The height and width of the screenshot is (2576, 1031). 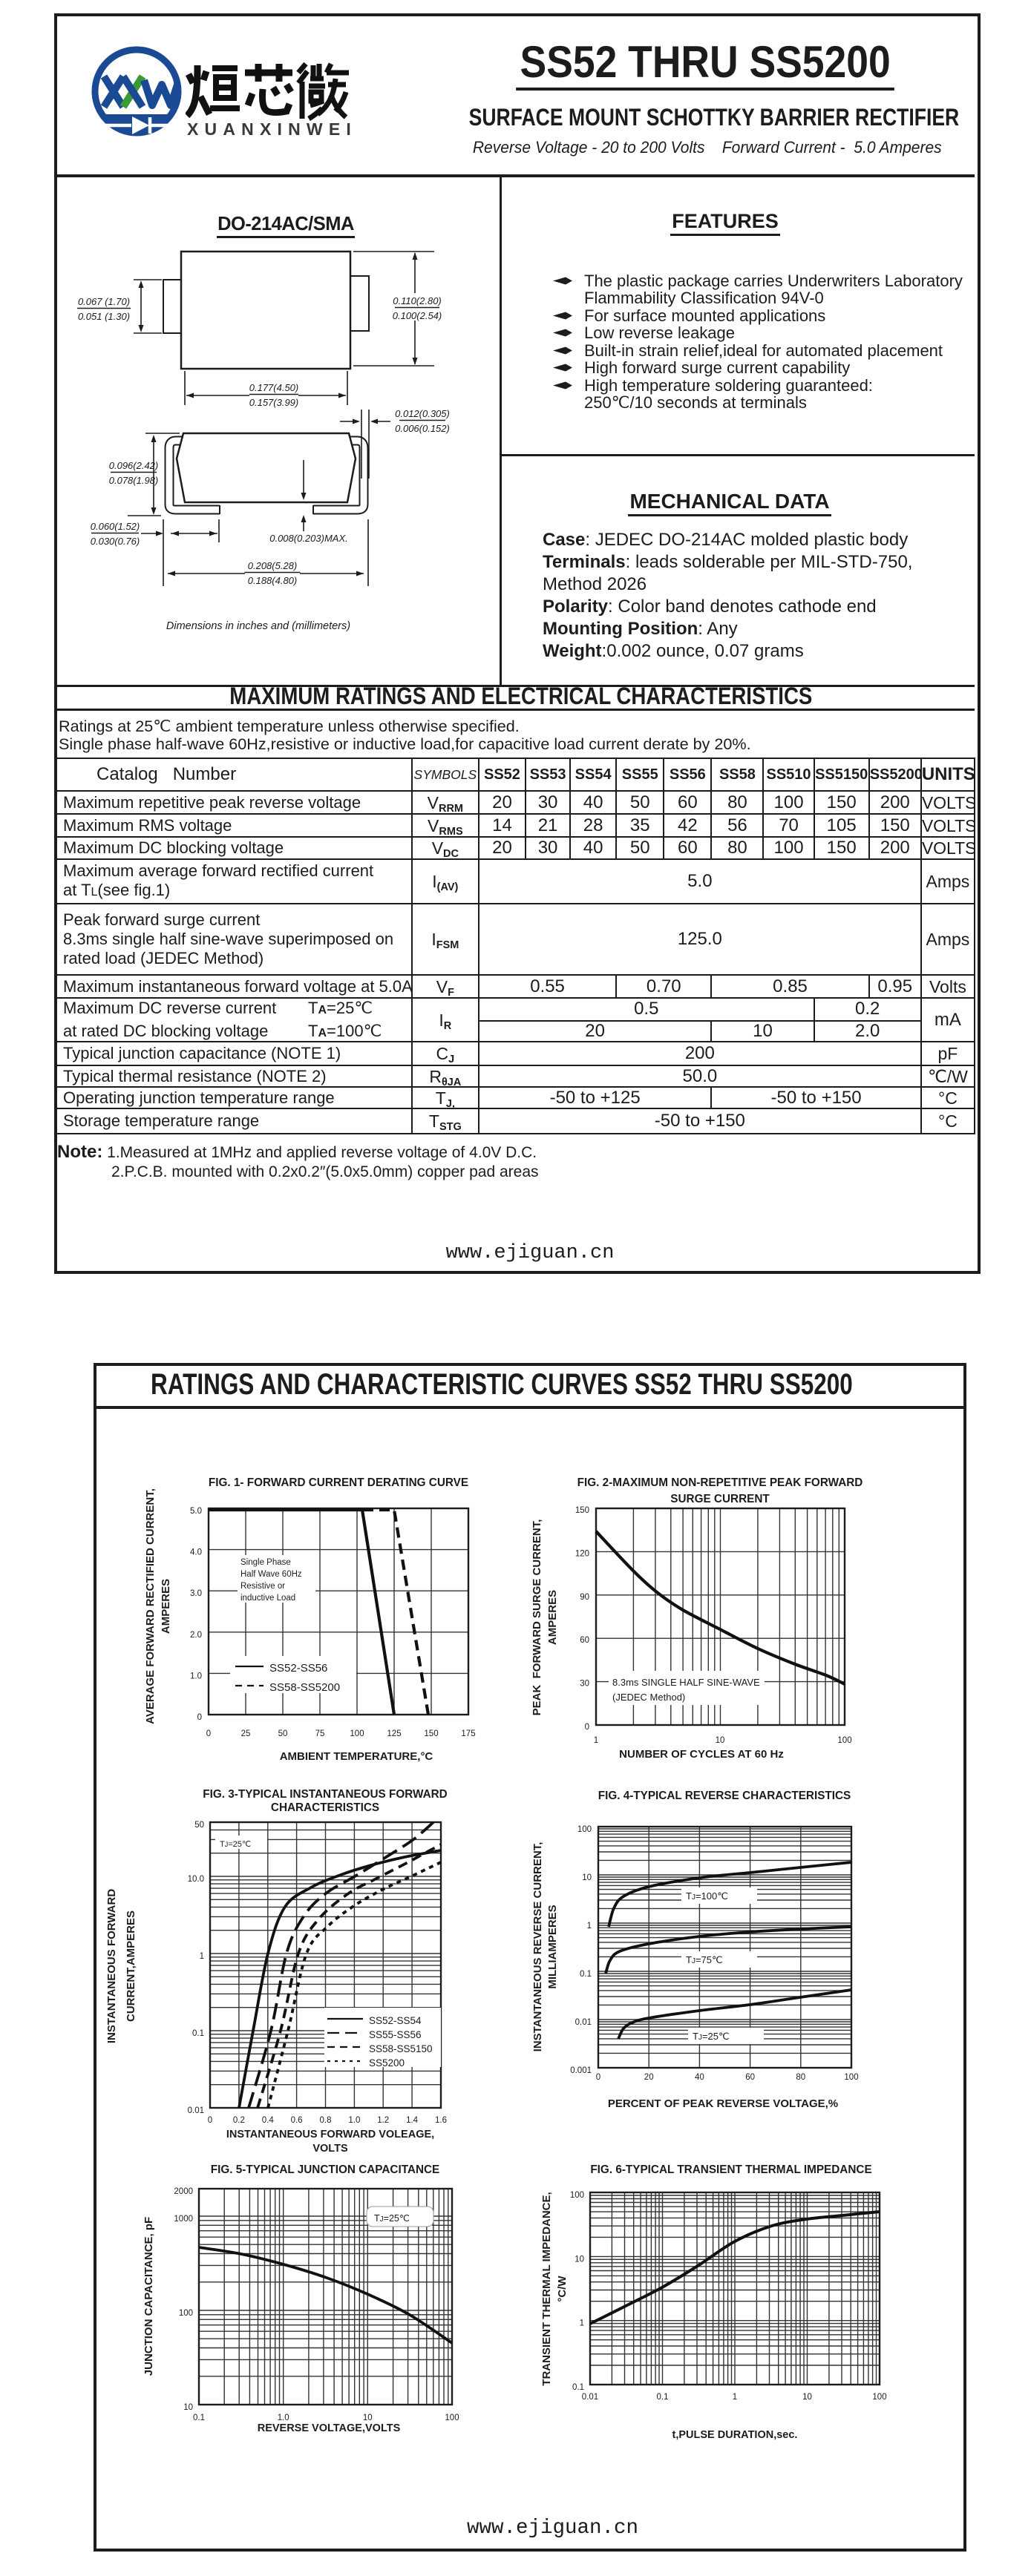 What do you see at coordinates (196, 1593) in the screenshot?
I see `svg-text: 3.0` at bounding box center [196, 1593].